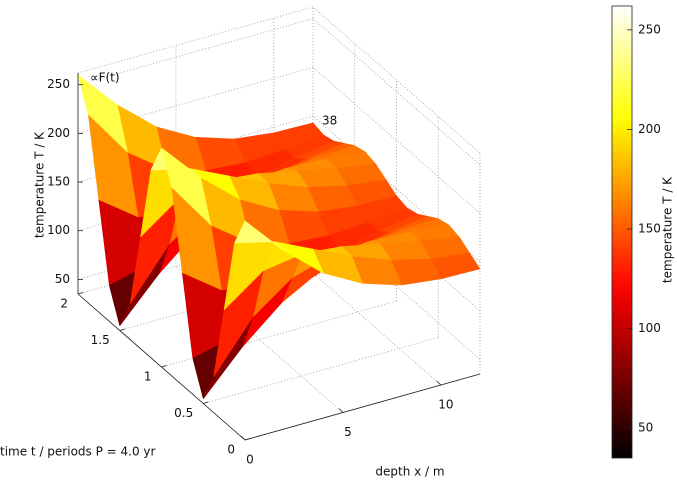 The width and height of the screenshot is (677, 480). I want to click on colorbar, so click(622, 232).